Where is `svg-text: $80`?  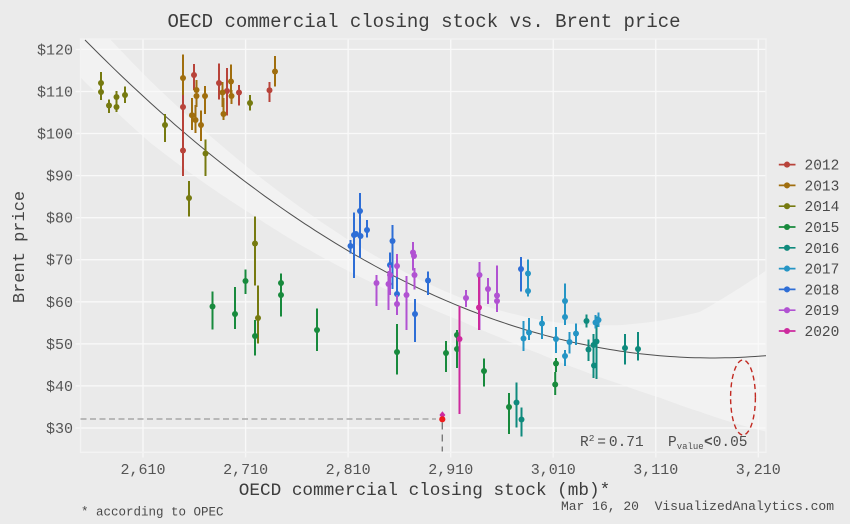 svg-text: $80 is located at coordinates (59, 219).